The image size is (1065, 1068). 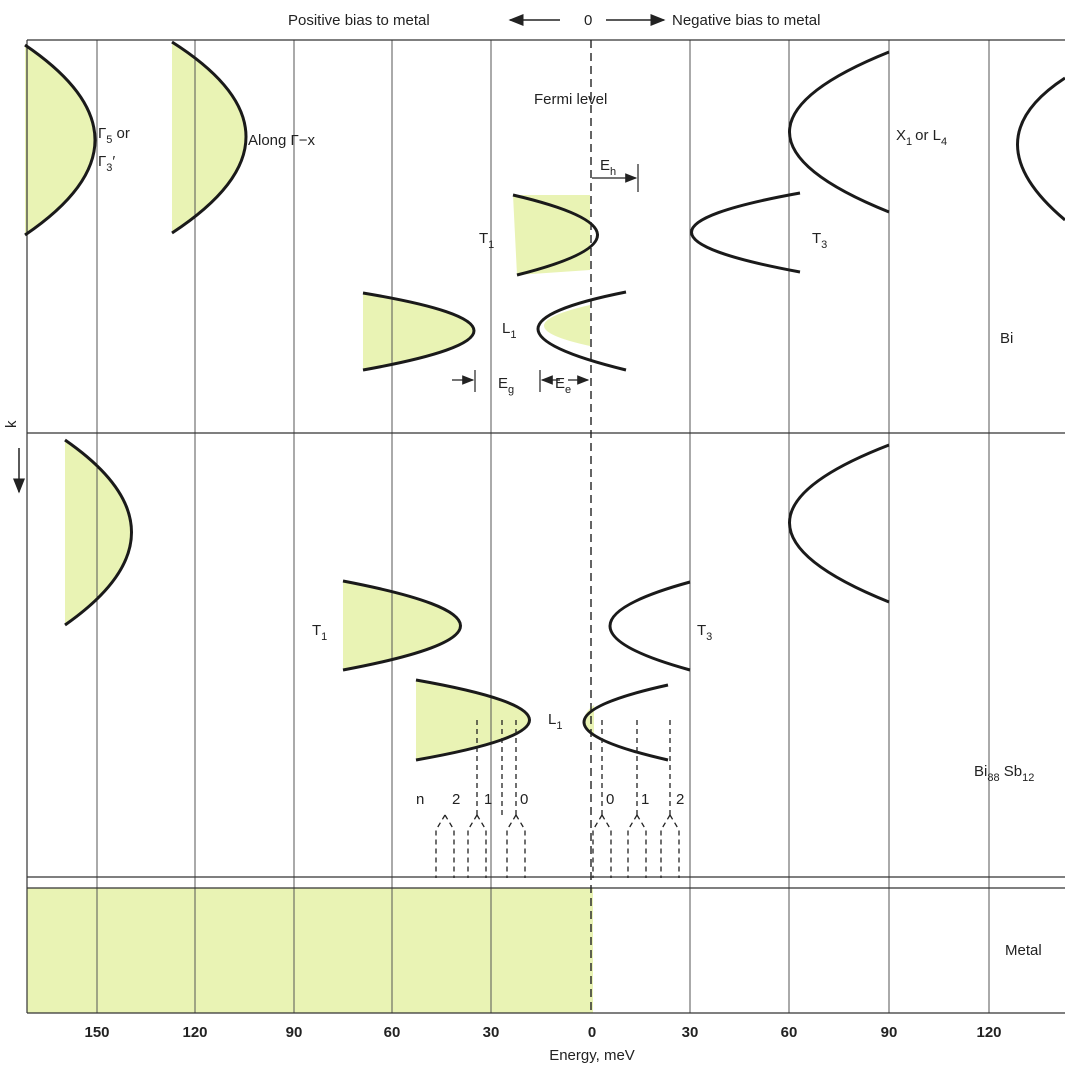 What do you see at coordinates (310, 950) in the screenshot?
I see `metal-fill` at bounding box center [310, 950].